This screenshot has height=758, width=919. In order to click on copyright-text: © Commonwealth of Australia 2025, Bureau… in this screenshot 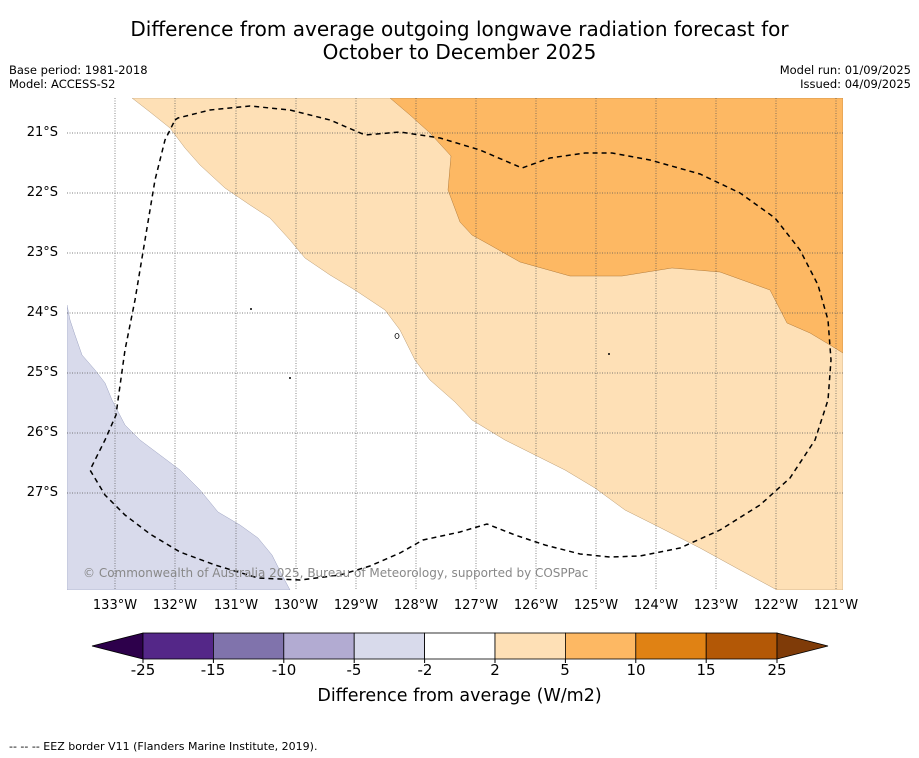, I will do `click(335, 573)`.